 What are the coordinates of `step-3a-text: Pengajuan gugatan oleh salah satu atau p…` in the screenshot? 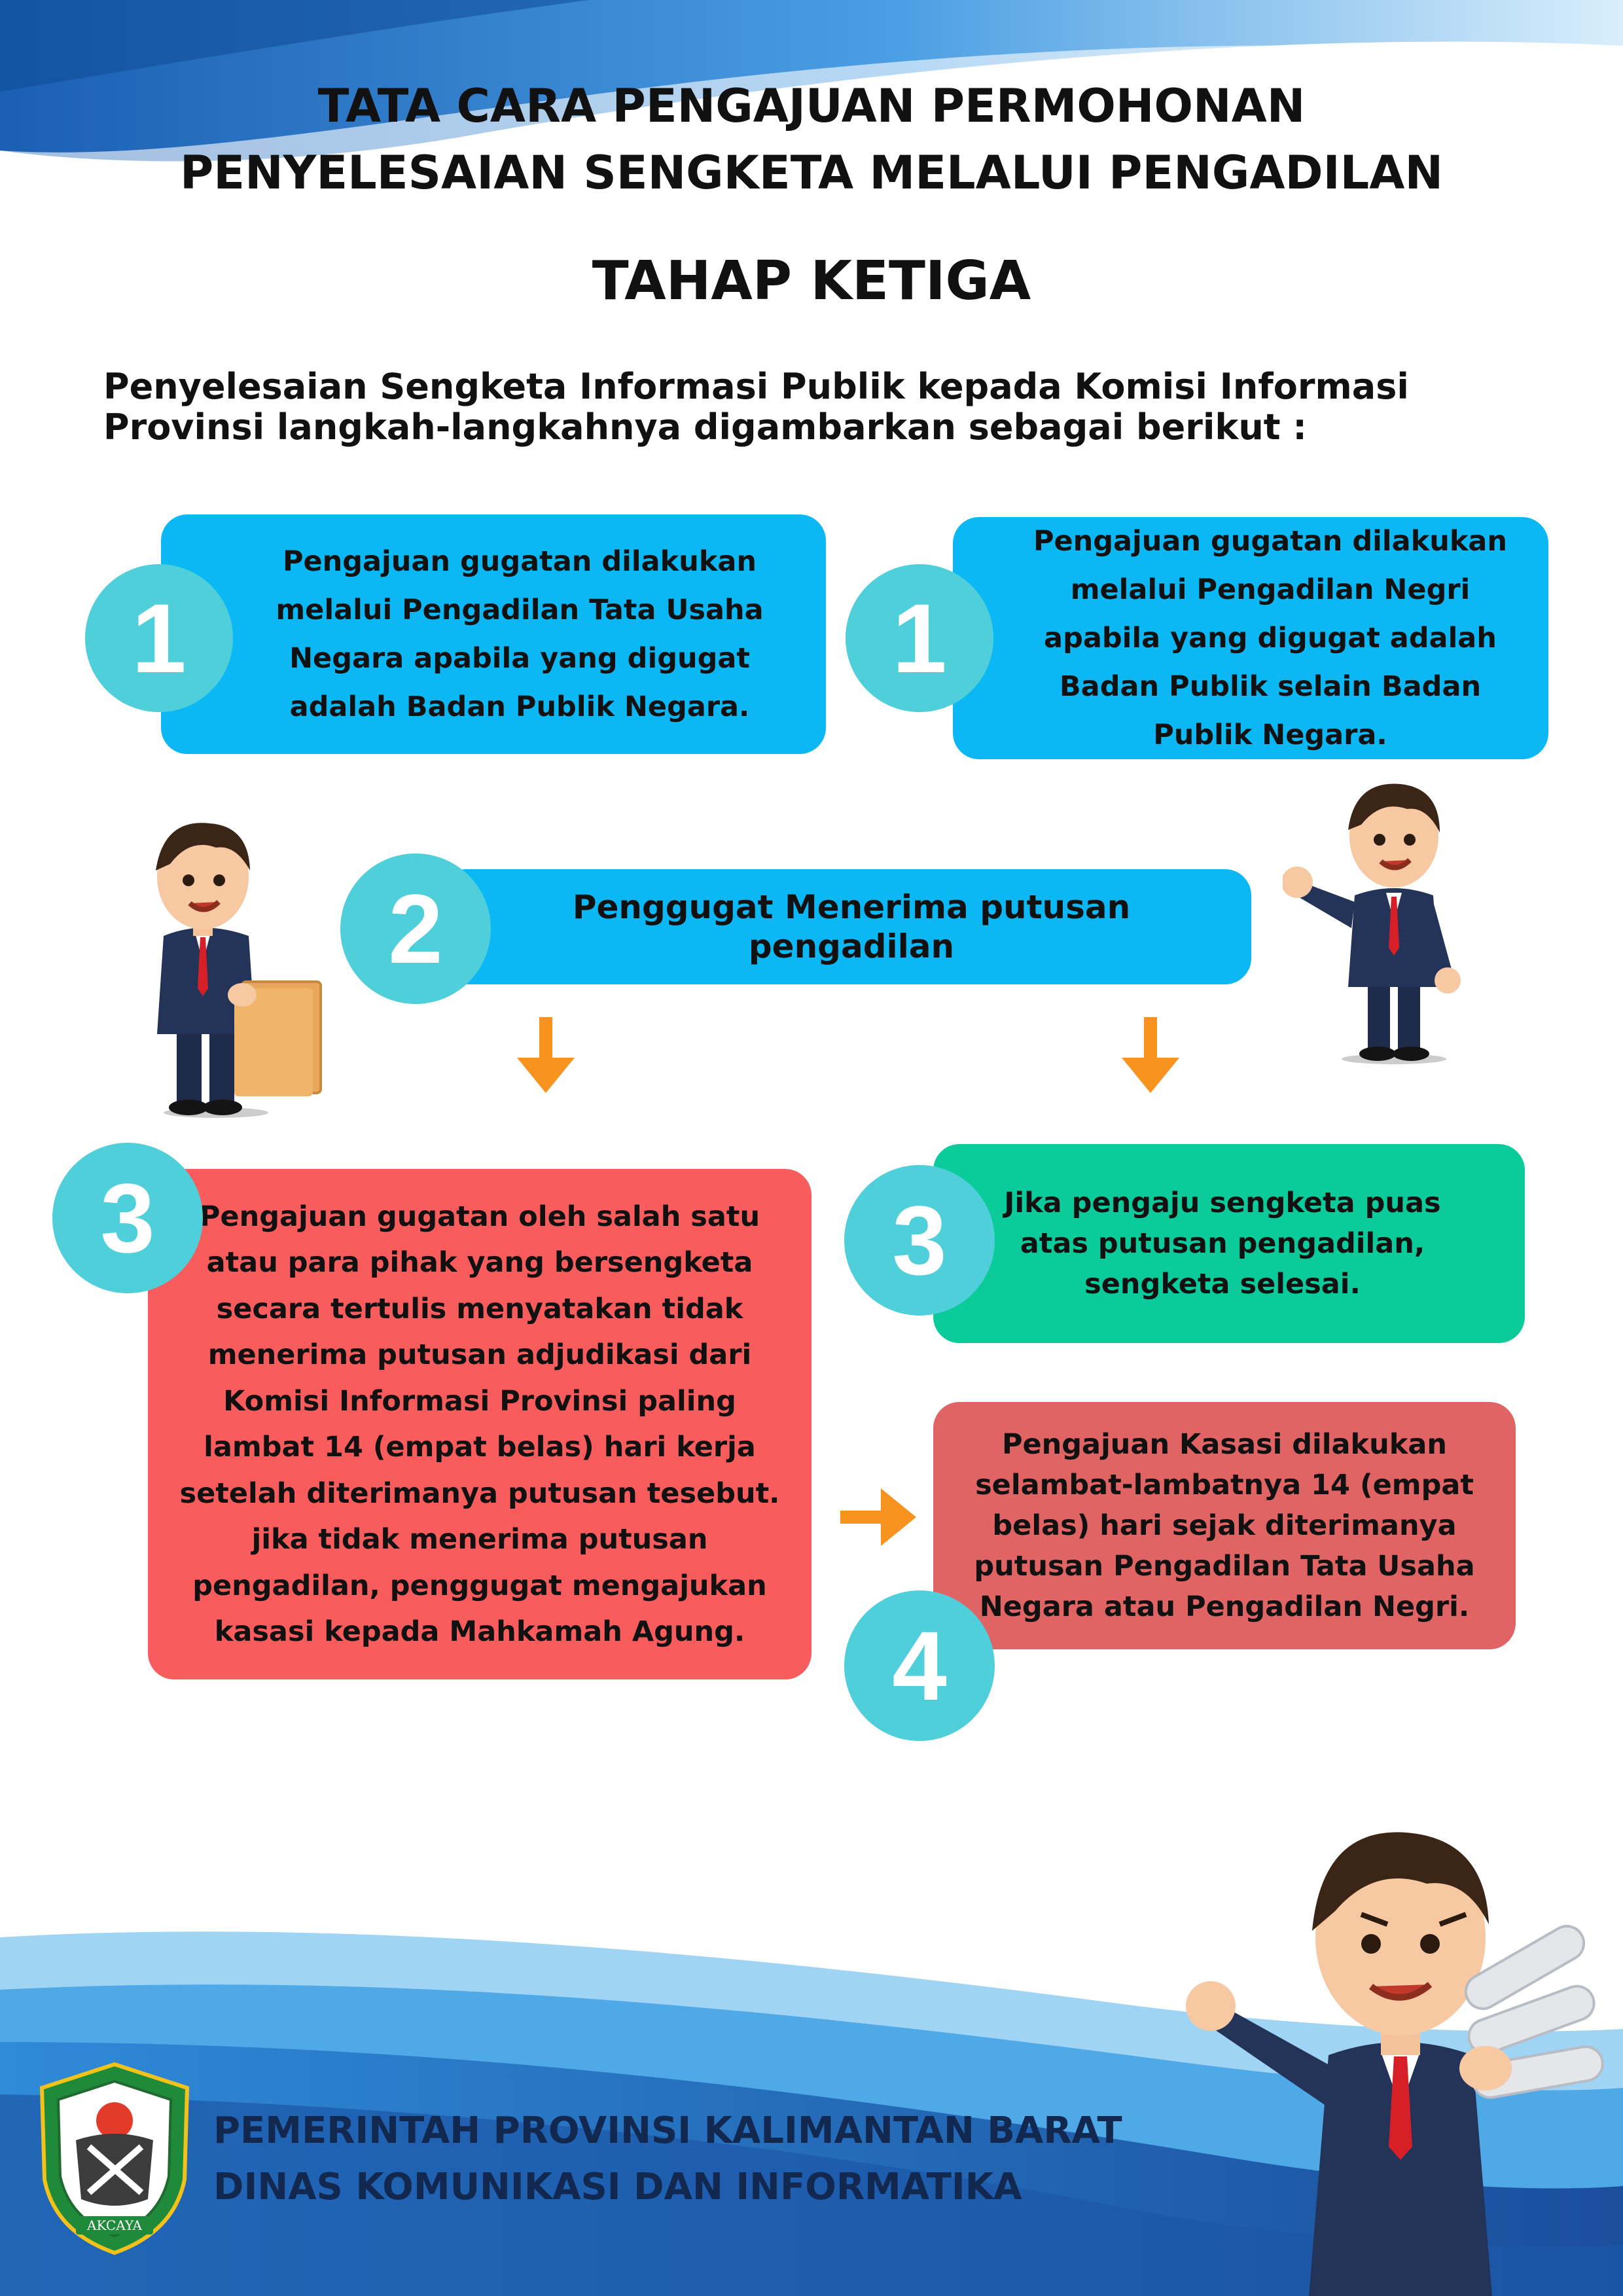 It's located at (479, 1424).